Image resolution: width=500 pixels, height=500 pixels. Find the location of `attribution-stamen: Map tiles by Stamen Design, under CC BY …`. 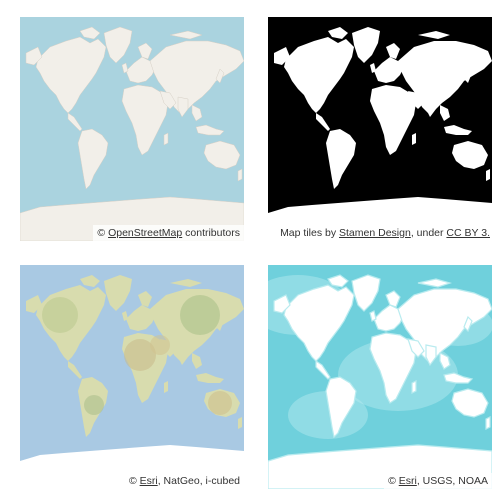

attribution-stamen: Map tiles by Stamen Design, under CC BY … is located at coordinates (384, 233).